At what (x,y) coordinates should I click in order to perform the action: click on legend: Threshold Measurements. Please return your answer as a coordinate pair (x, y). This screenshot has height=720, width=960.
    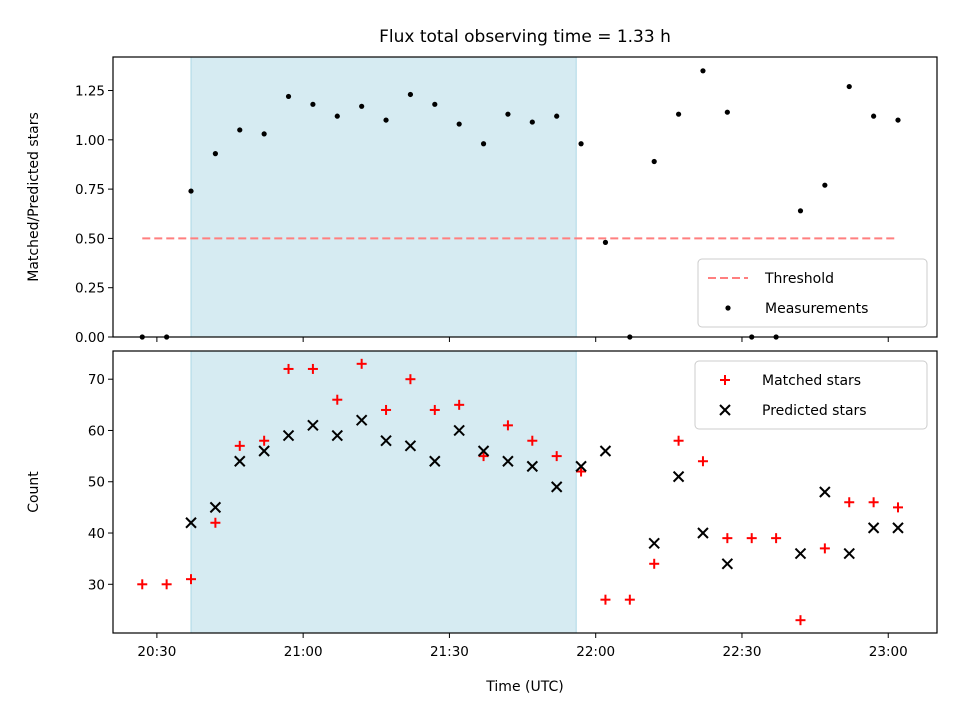
    Looking at the image, I should click on (812, 293).